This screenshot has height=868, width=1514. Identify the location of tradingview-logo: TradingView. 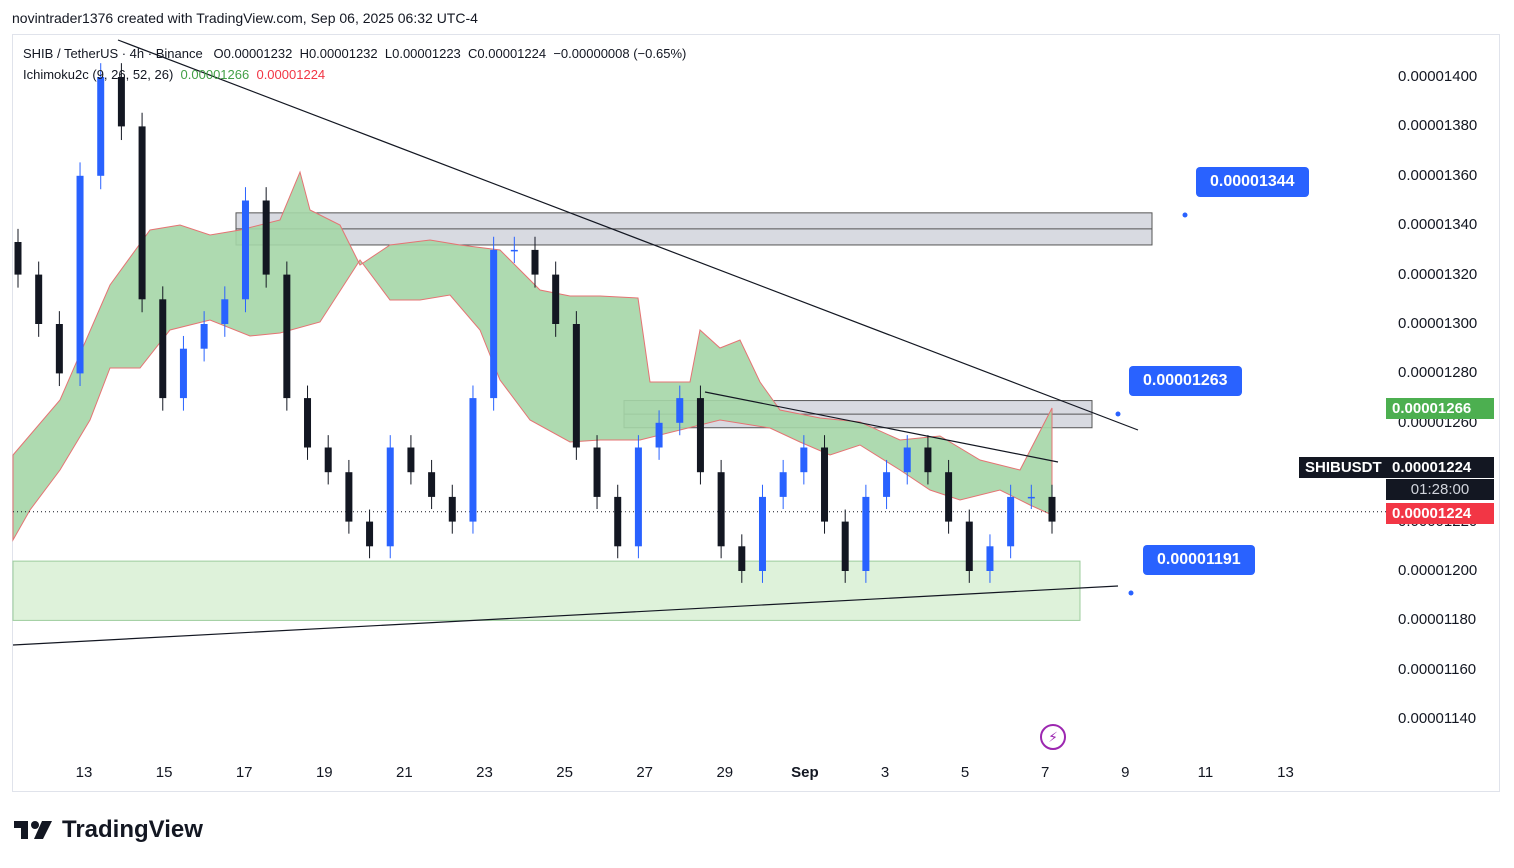
(108, 830).